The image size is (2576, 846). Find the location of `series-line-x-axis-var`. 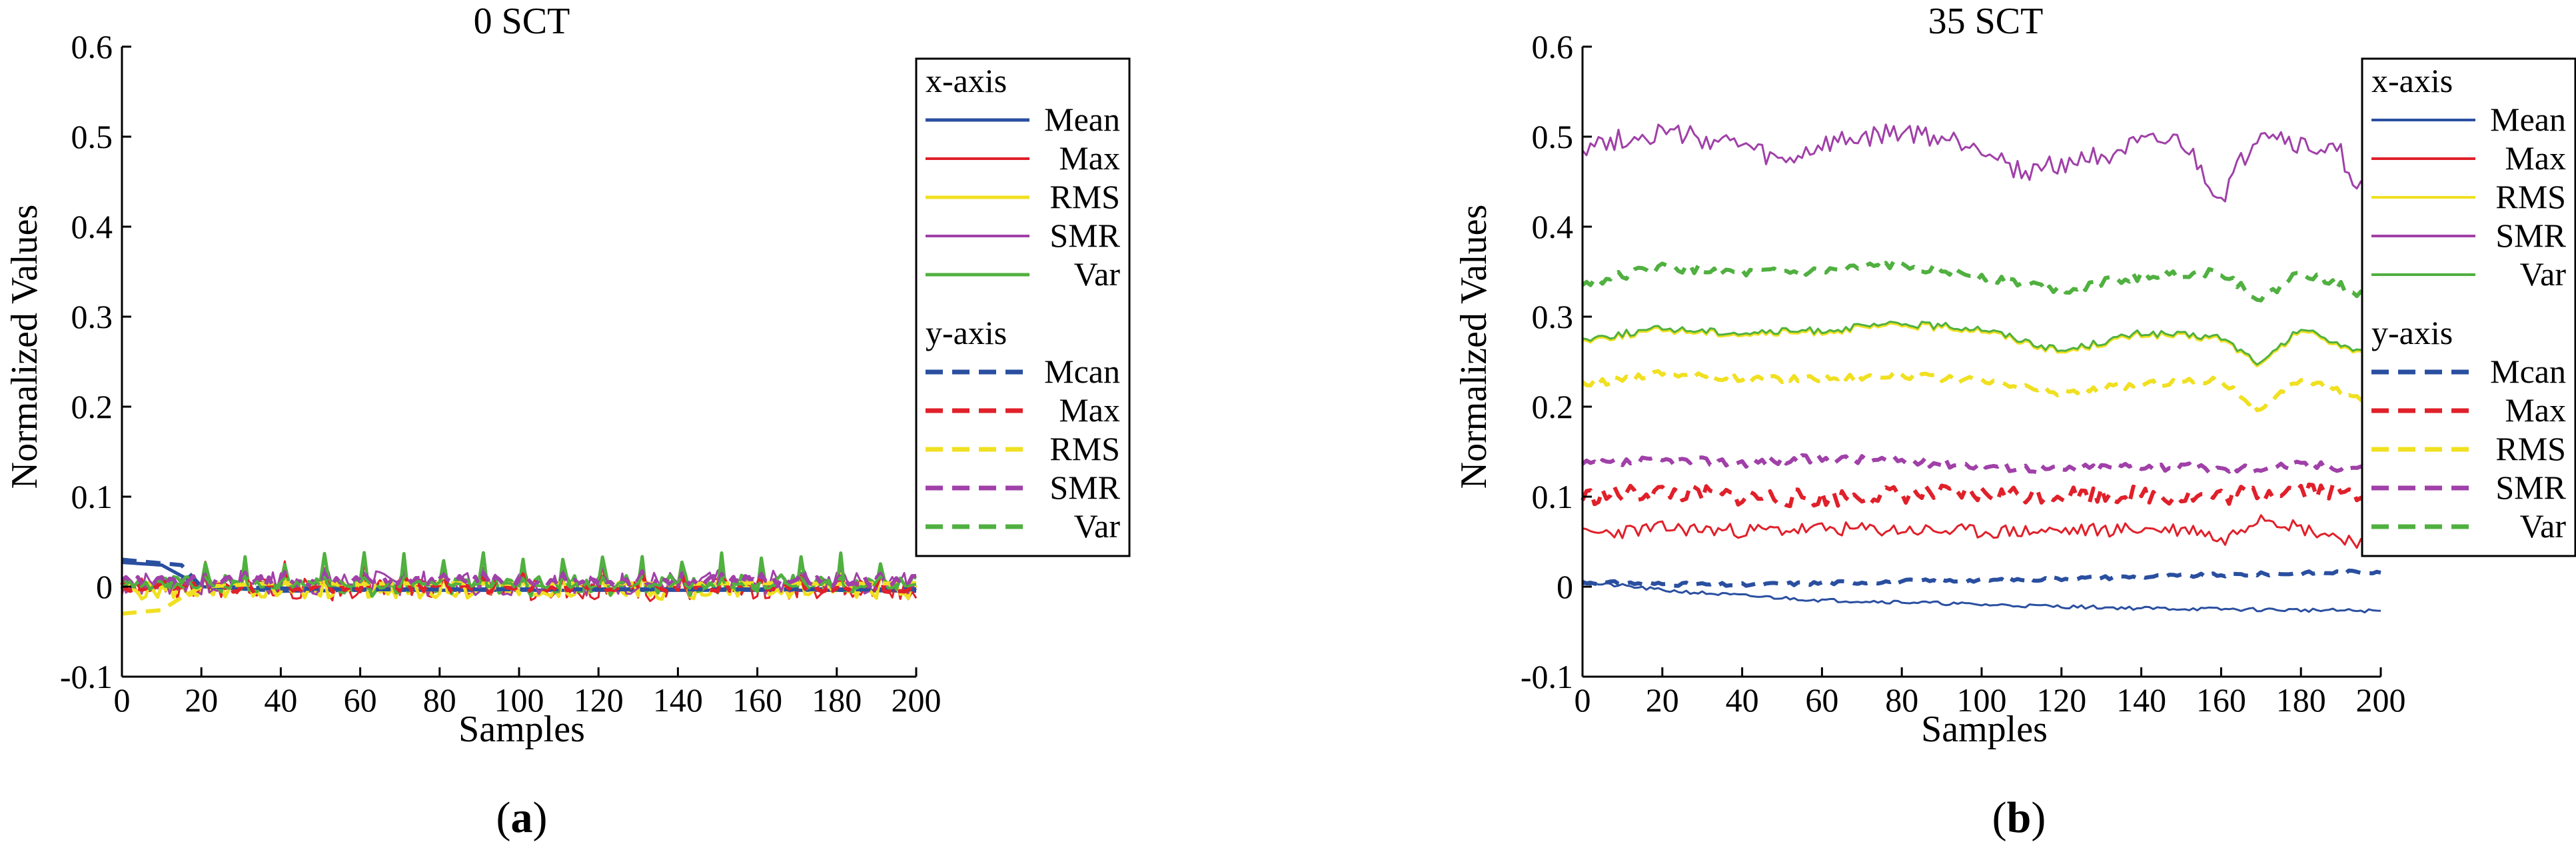

series-line-x-axis-var is located at coordinates (1982, 343).